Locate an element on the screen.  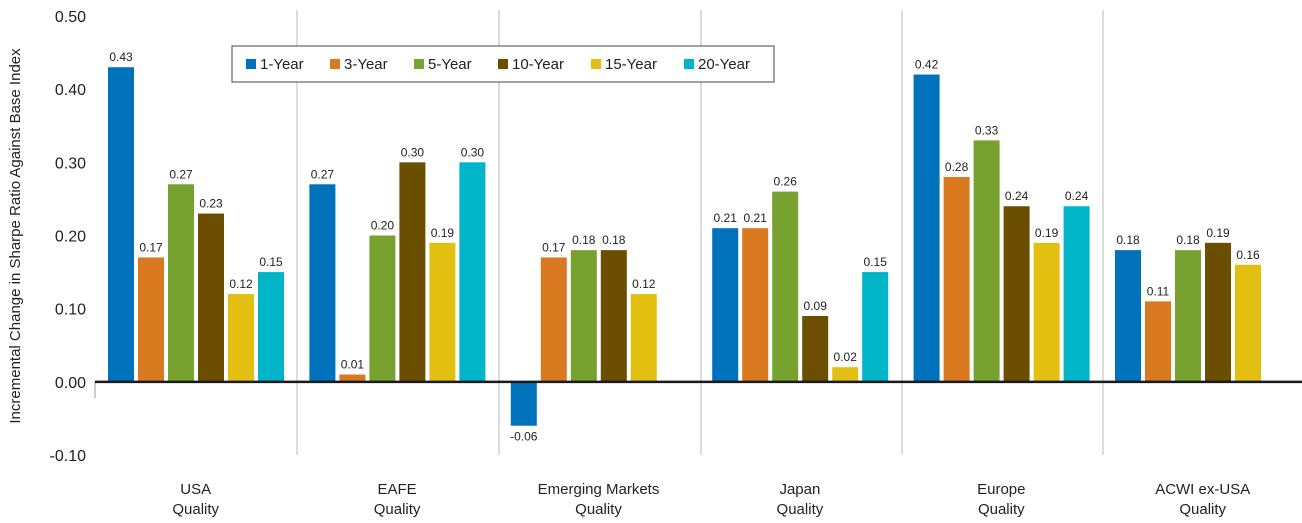
data-label: 0.02 is located at coordinates (846, 357).